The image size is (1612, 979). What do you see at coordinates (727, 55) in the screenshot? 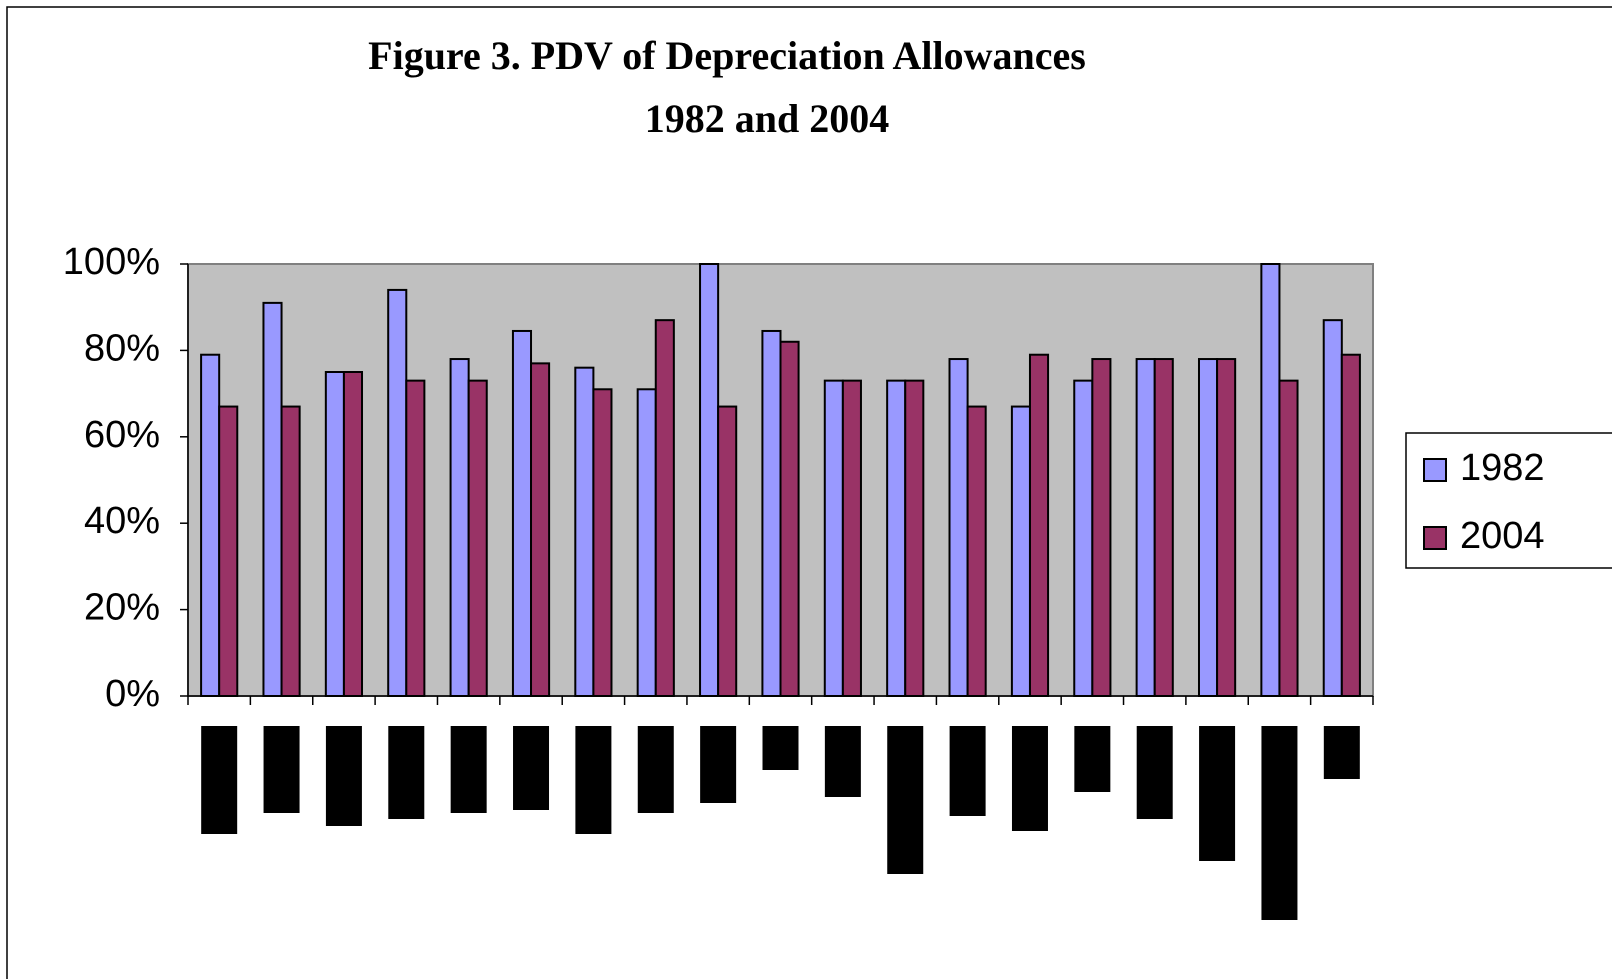
I see `chart-title: Figure 3. PDV of Depreciation Allowances` at bounding box center [727, 55].